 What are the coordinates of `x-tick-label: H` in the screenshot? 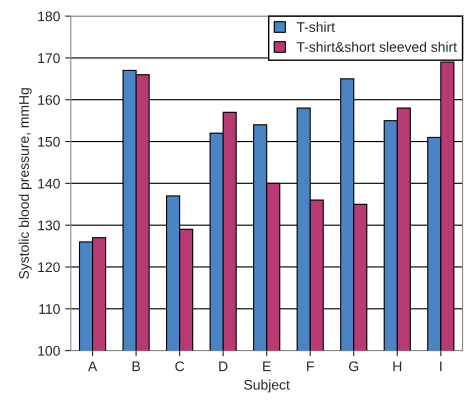 It's located at (397, 367).